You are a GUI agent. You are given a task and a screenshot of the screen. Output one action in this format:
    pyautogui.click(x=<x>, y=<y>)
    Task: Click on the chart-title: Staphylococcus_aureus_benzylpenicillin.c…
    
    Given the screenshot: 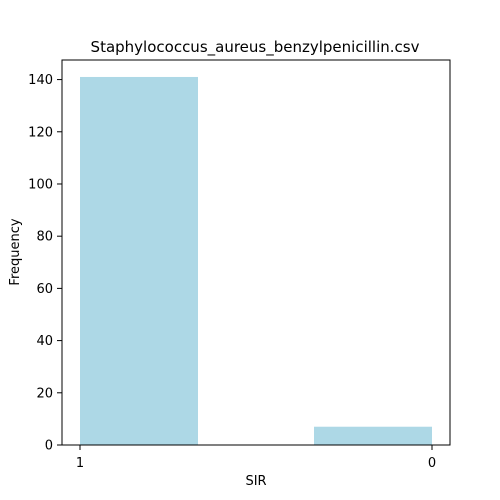 What is the action you would take?
    pyautogui.click(x=255, y=47)
    